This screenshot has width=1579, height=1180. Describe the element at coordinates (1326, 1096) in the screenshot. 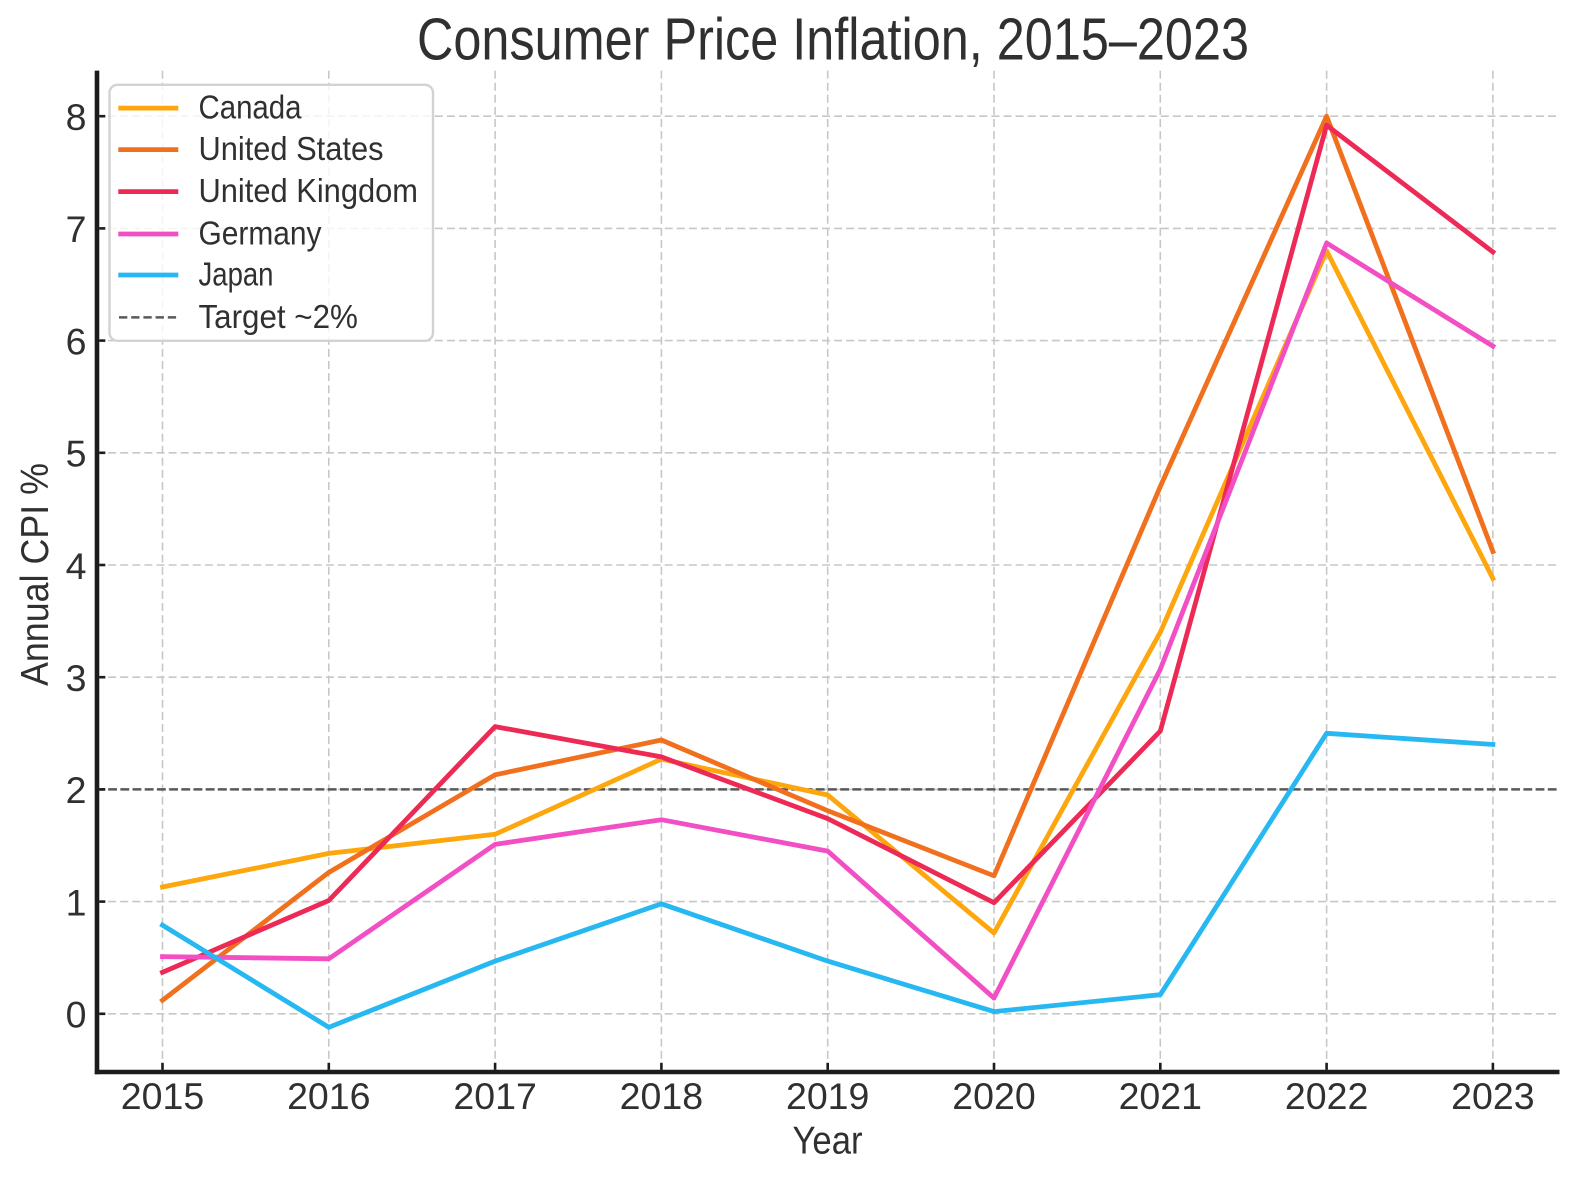

I see `svg-text: 2022` at that location.